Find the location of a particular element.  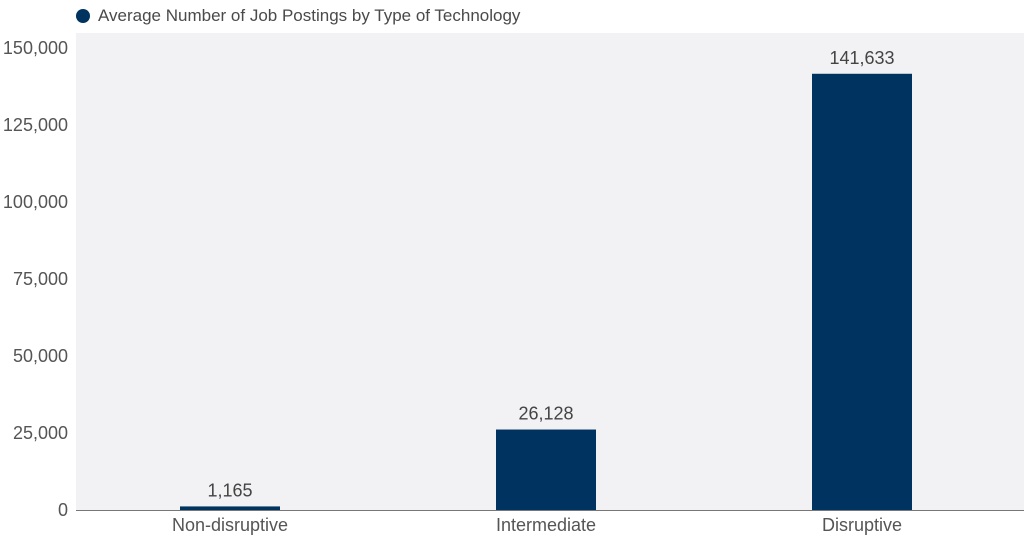

bar-intermediate is located at coordinates (546, 469).